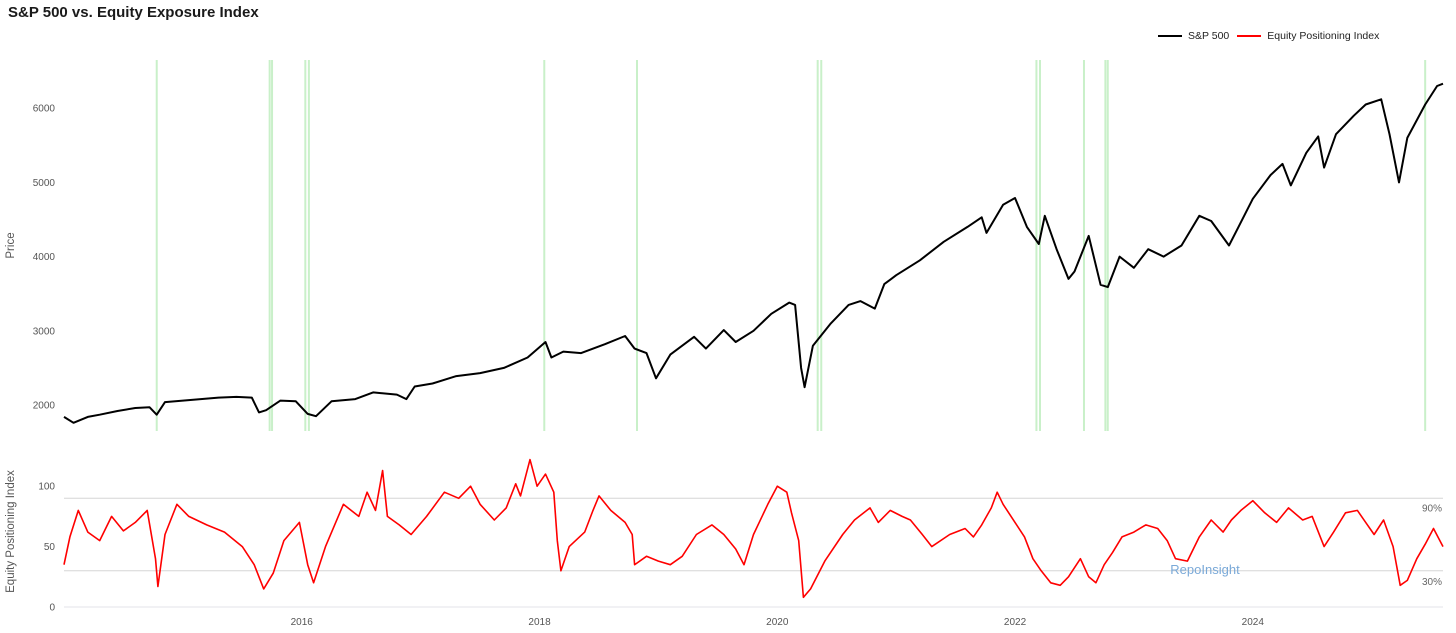 The image size is (1456, 633). Describe the element at coordinates (777, 622) in the screenshot. I see `x-tick-label-2: 2020` at that location.